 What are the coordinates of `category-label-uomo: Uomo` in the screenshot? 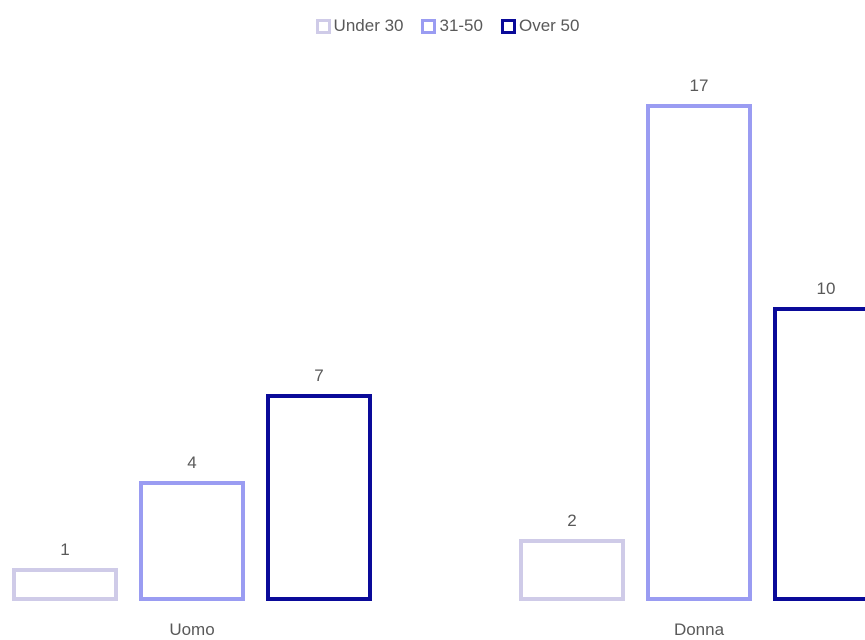 It's located at (191, 629).